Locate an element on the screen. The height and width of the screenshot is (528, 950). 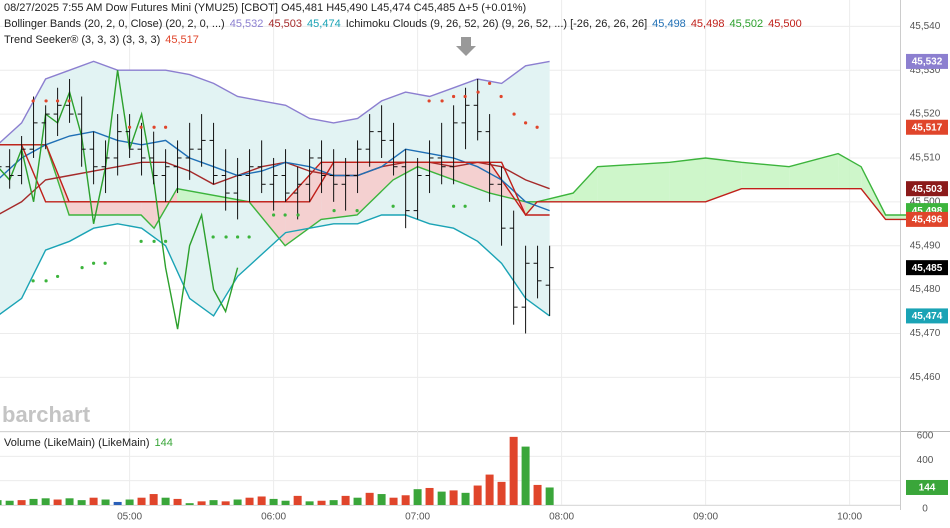
y-tick-label: 45,510 is located at coordinates (925, 158).